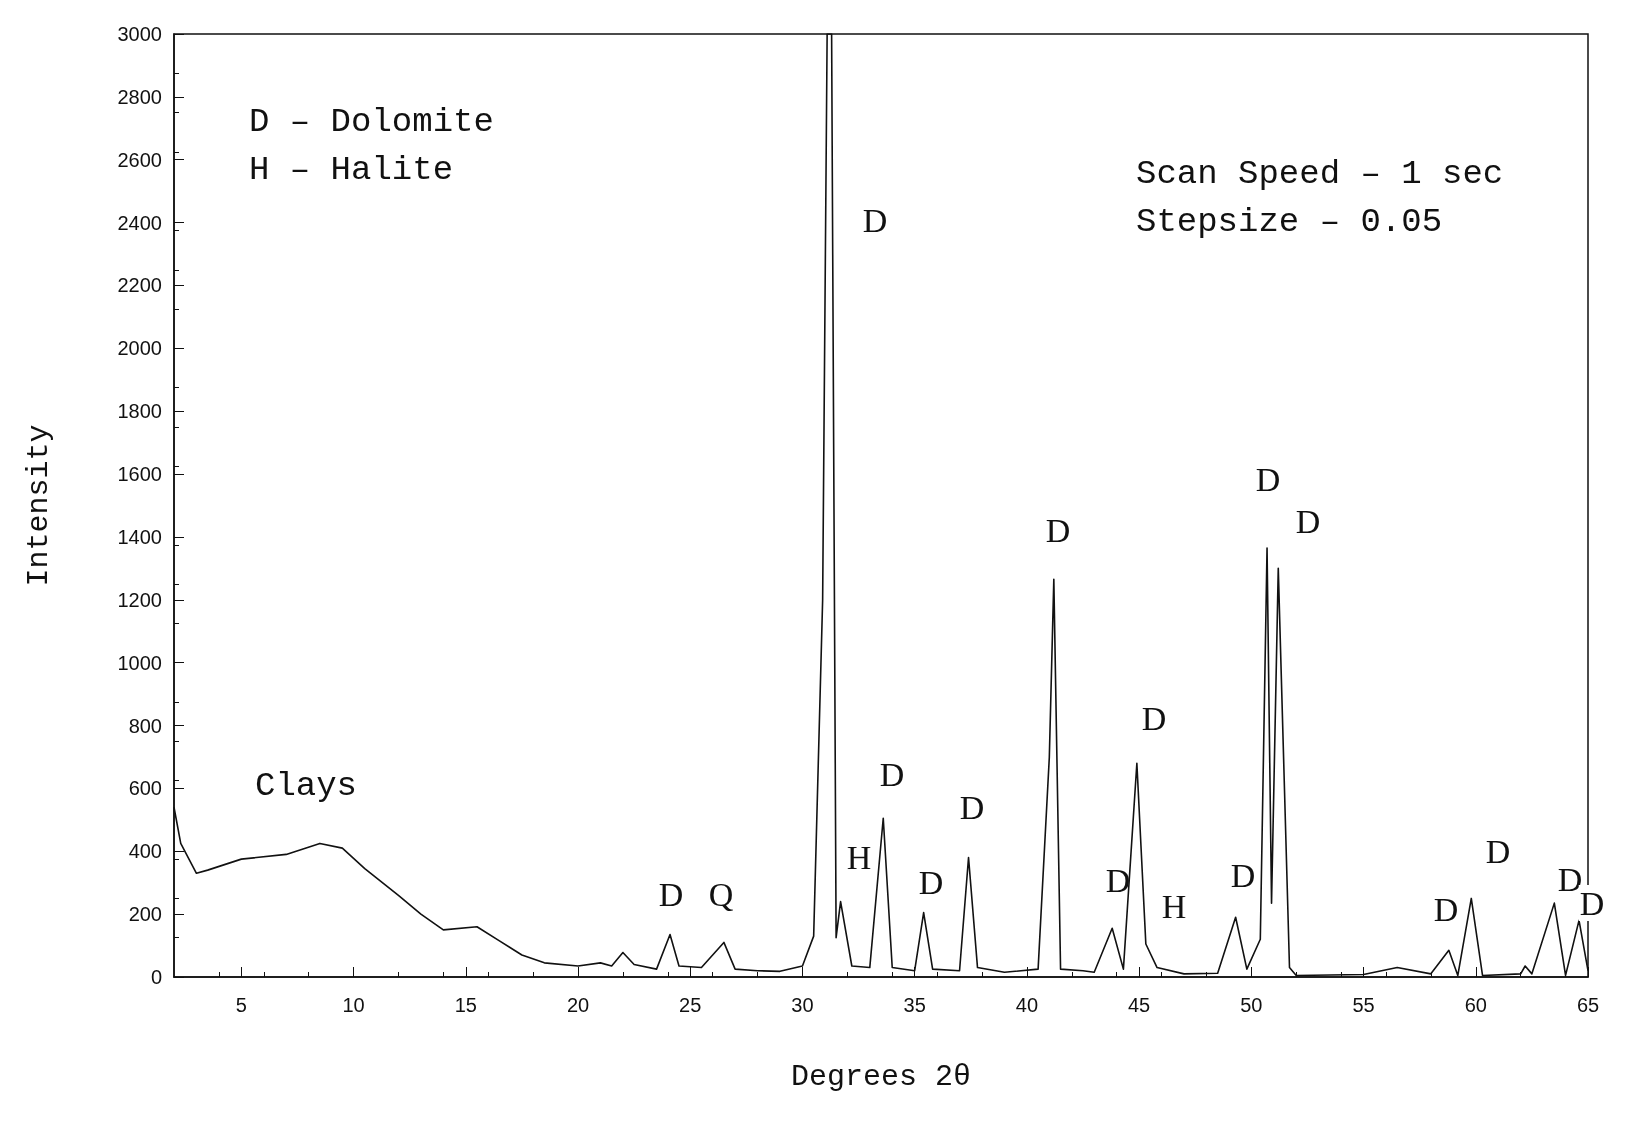 The image size is (1627, 1138). What do you see at coordinates (353, 1005) in the screenshot?
I see `x-tick-label: 10` at bounding box center [353, 1005].